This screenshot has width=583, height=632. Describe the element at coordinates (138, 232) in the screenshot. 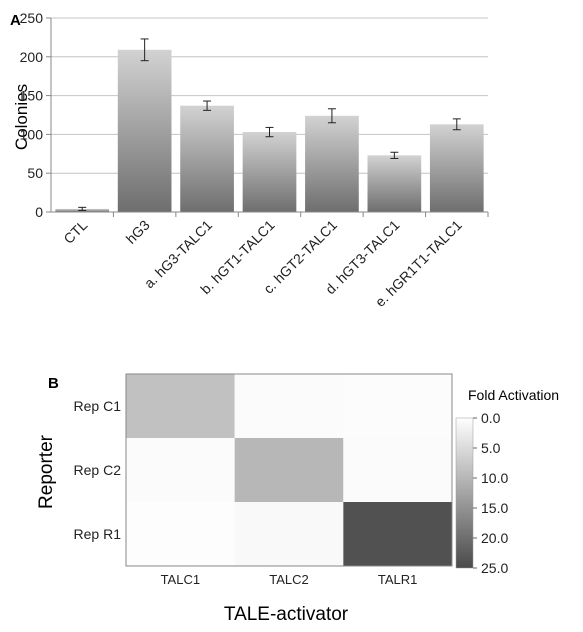

I see `x-tick-label: hG3` at that location.